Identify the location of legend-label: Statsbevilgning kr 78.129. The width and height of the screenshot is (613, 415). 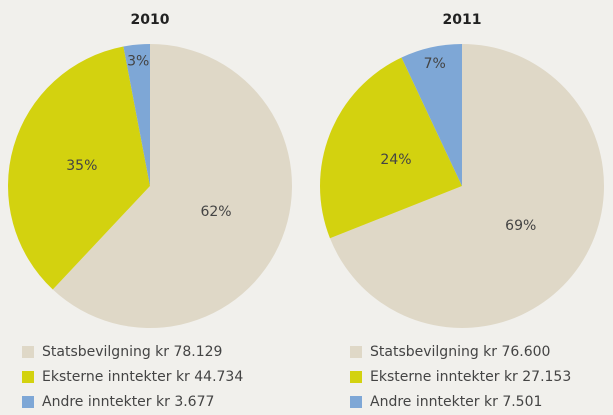
(132, 352).